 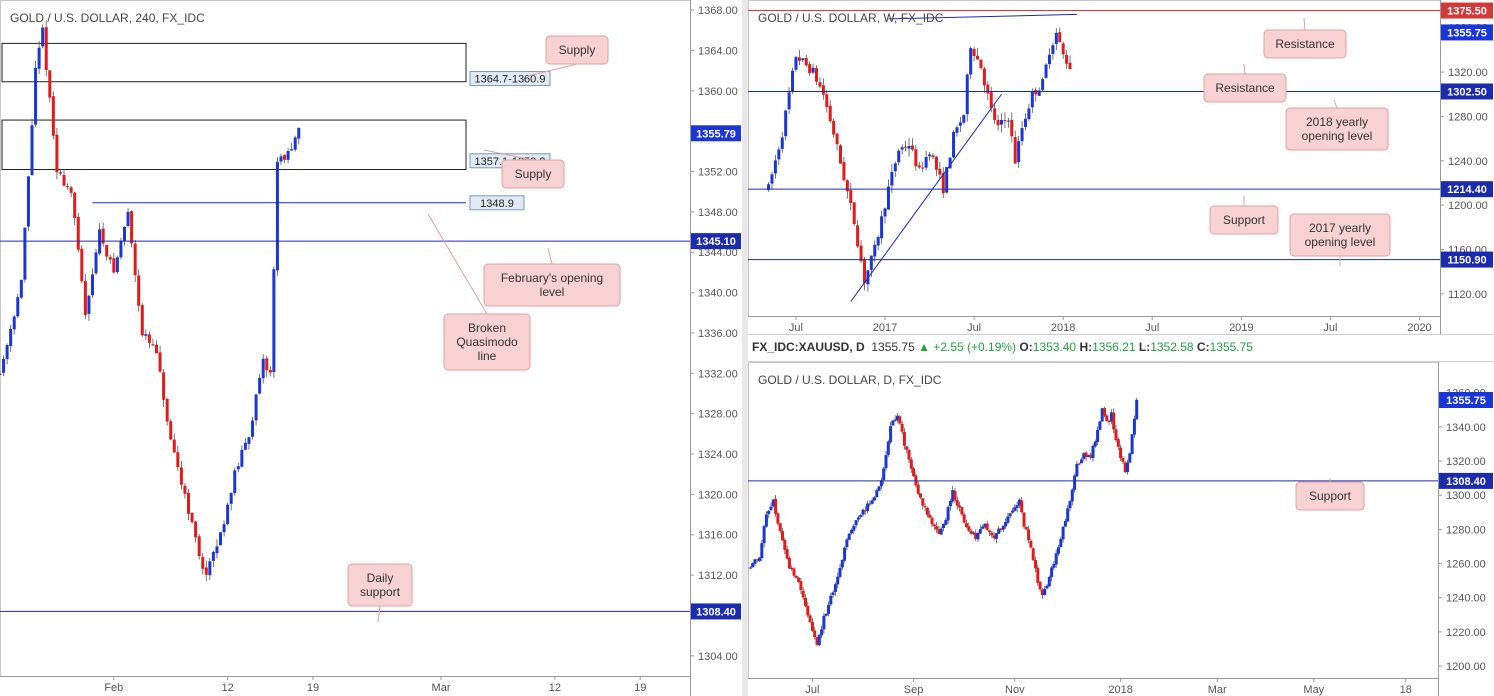 I want to click on price-tick-label: 1344.00, so click(x=718, y=253).